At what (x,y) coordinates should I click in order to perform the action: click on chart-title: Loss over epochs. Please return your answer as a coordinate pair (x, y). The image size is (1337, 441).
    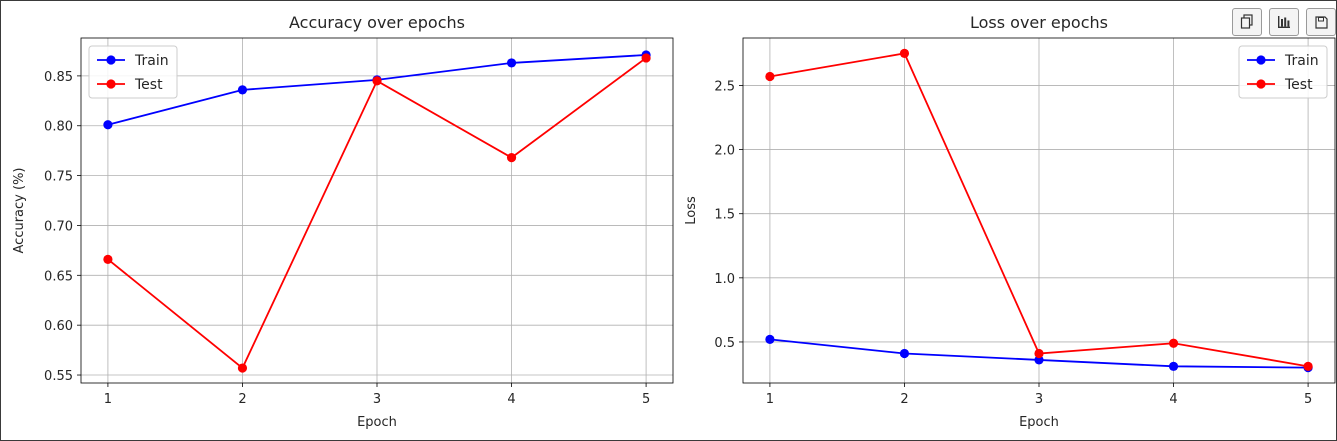
    Looking at the image, I should click on (1039, 22).